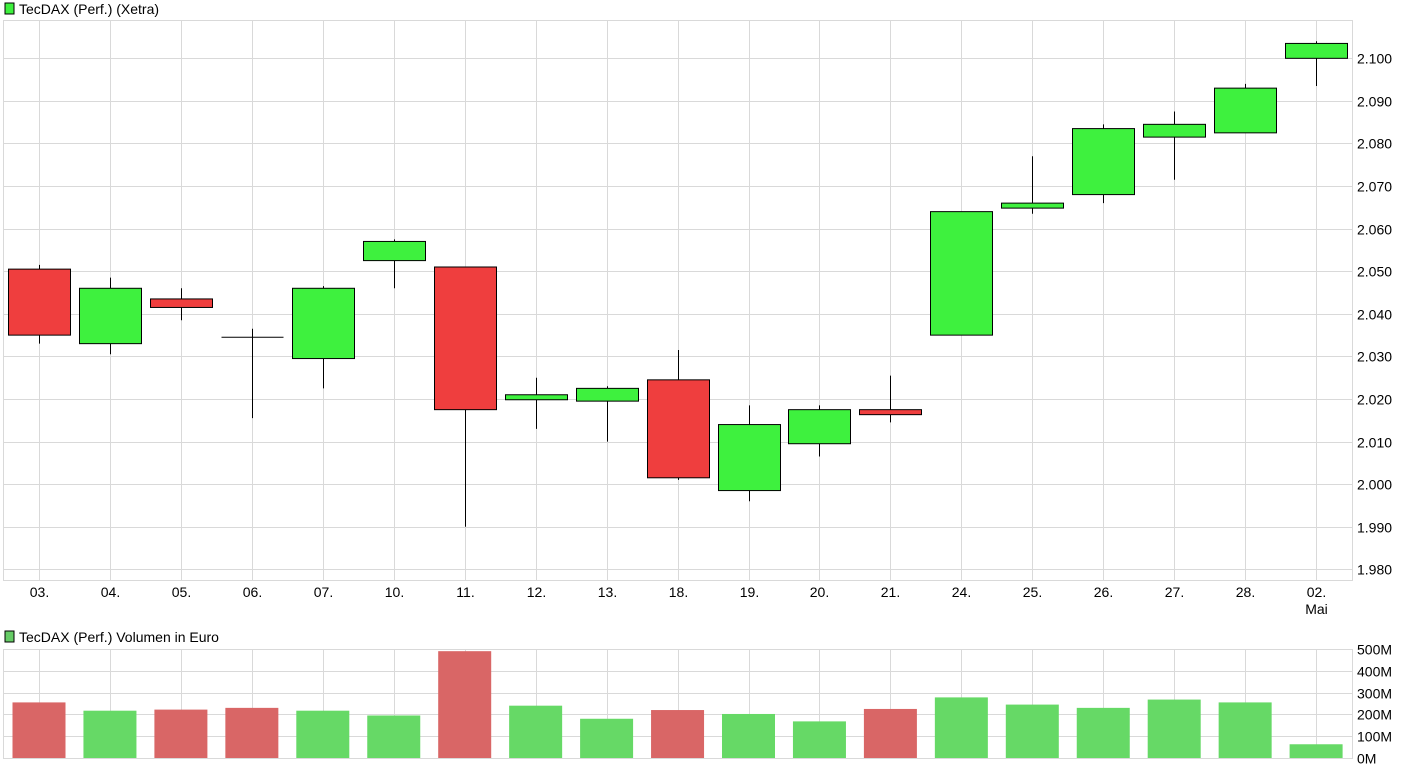 The width and height of the screenshot is (1410, 772). What do you see at coordinates (1103, 592) in the screenshot?
I see `price-x-tick-label: 26.` at bounding box center [1103, 592].